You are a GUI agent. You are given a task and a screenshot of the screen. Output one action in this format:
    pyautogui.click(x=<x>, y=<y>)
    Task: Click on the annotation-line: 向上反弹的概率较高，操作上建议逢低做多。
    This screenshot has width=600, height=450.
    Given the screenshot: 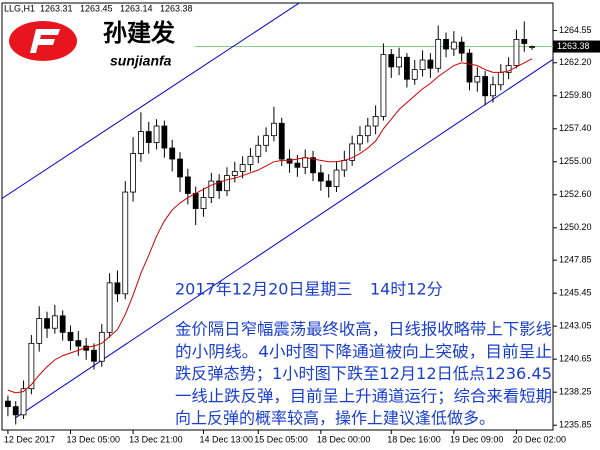 What is the action you would take?
    pyautogui.click(x=335, y=418)
    